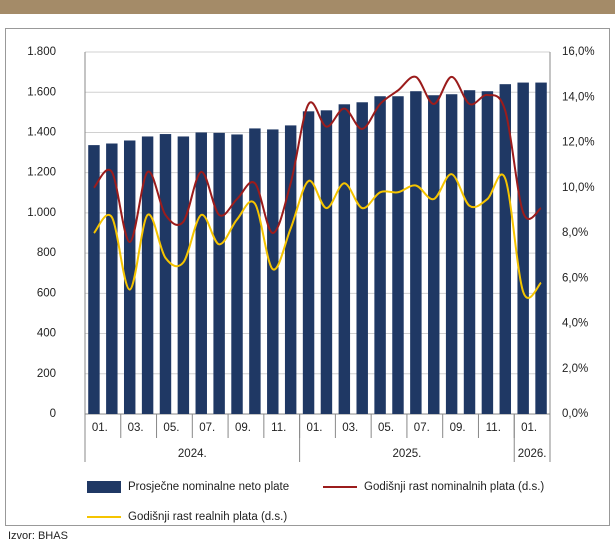 The image size is (615, 544). What do you see at coordinates (41, 173) in the screenshot?
I see `y-tick-label: 1.200` at bounding box center [41, 173].